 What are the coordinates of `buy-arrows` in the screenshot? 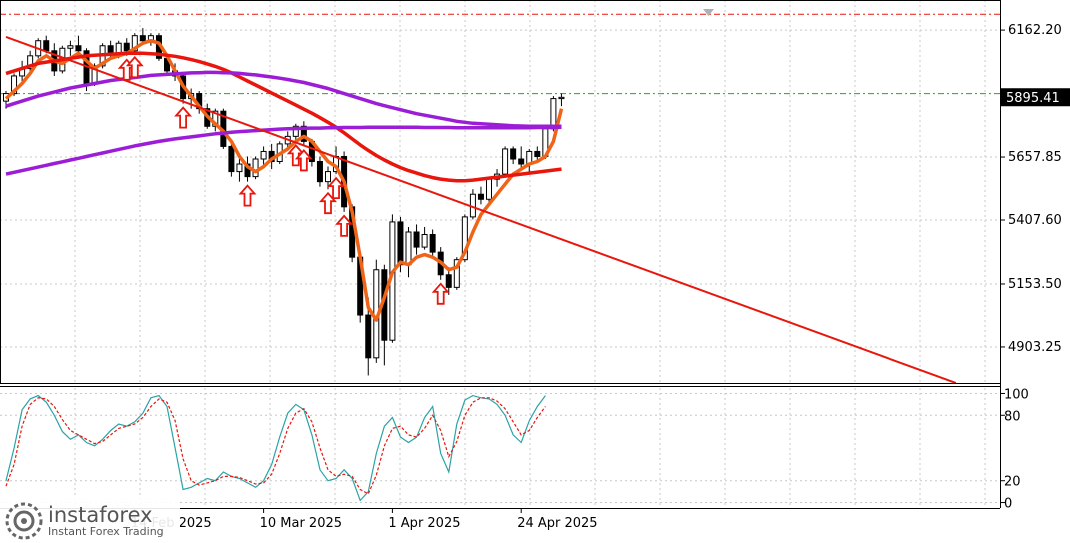 It's located at (283, 180).